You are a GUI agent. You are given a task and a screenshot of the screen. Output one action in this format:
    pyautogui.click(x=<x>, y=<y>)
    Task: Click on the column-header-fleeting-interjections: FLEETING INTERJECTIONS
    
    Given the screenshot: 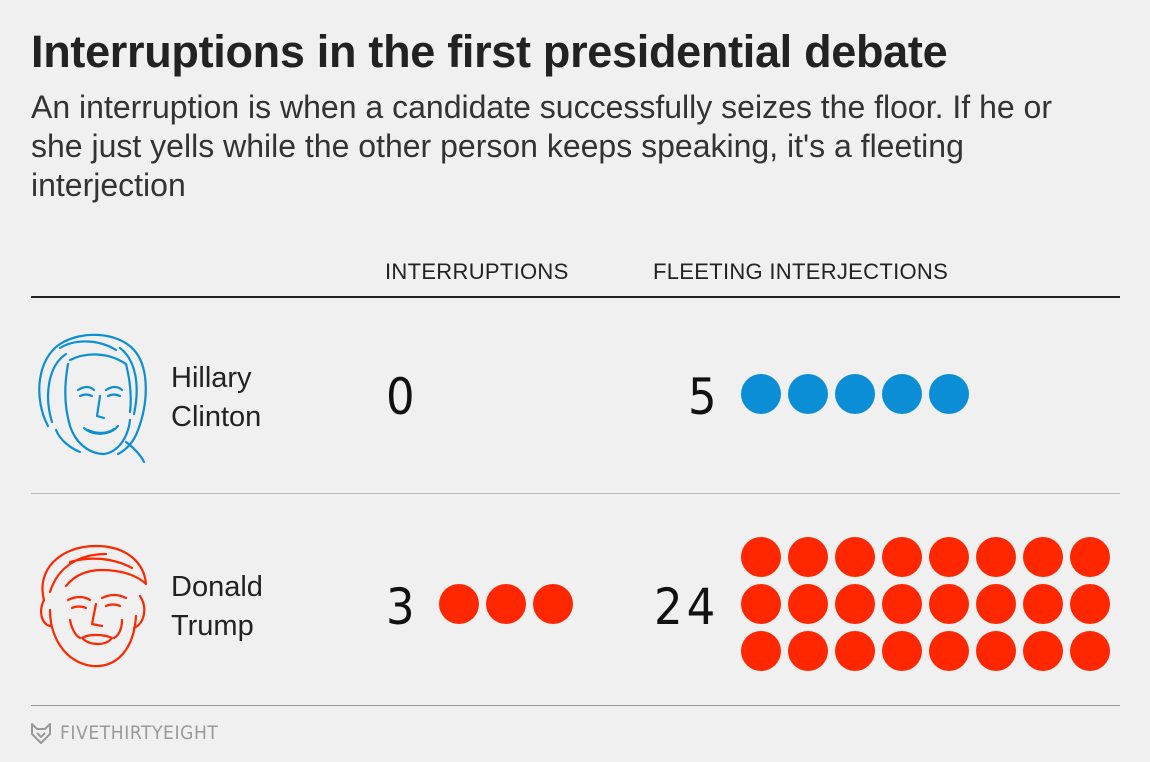 What is the action you would take?
    pyautogui.click(x=801, y=271)
    